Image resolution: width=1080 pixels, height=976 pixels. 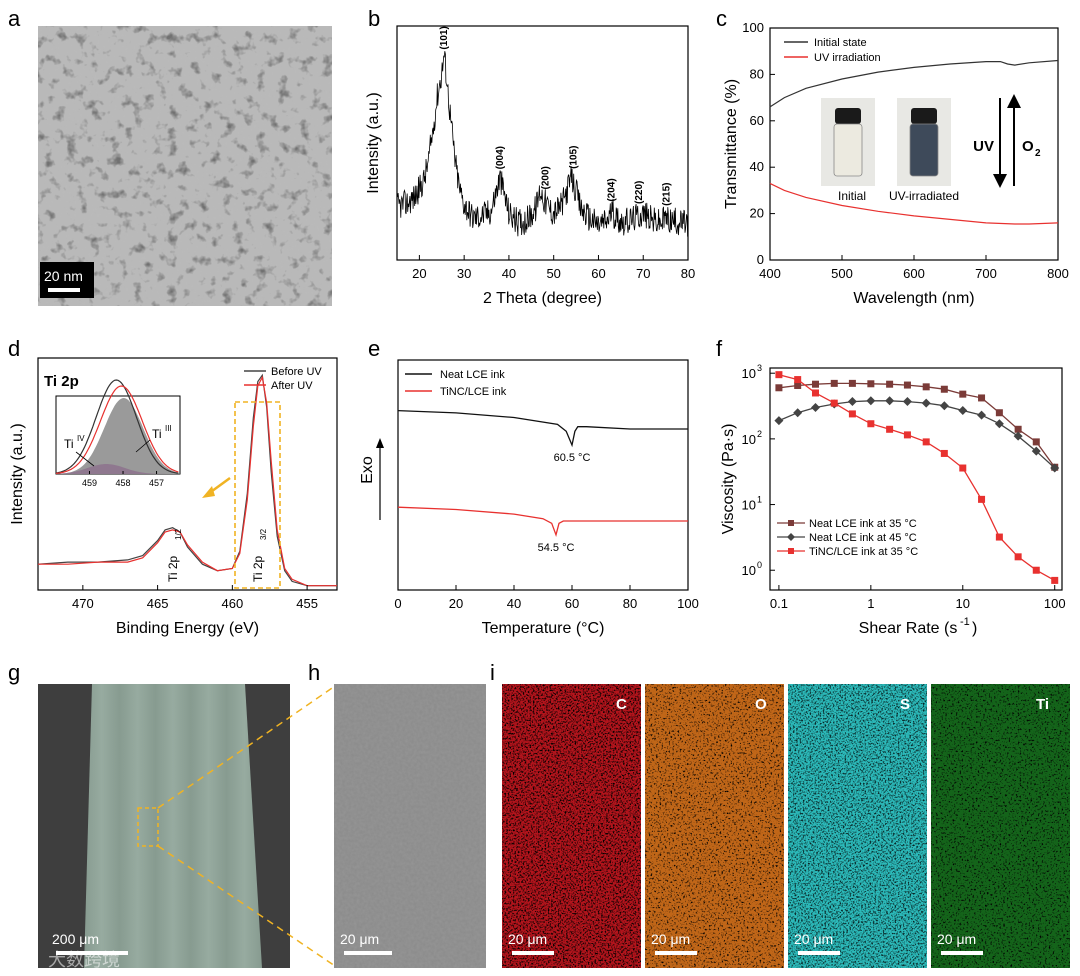 I want to click on dsc-x-axis-label: Temperature (°C), so click(x=543, y=628).